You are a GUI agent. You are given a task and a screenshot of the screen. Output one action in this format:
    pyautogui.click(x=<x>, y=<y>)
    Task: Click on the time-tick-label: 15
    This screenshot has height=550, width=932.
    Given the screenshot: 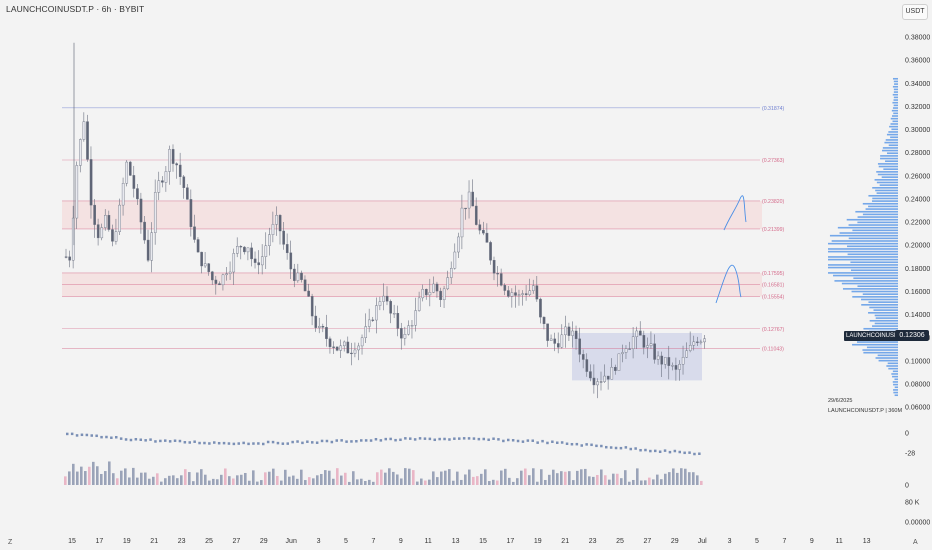 What is the action you would take?
    pyautogui.click(x=72, y=541)
    